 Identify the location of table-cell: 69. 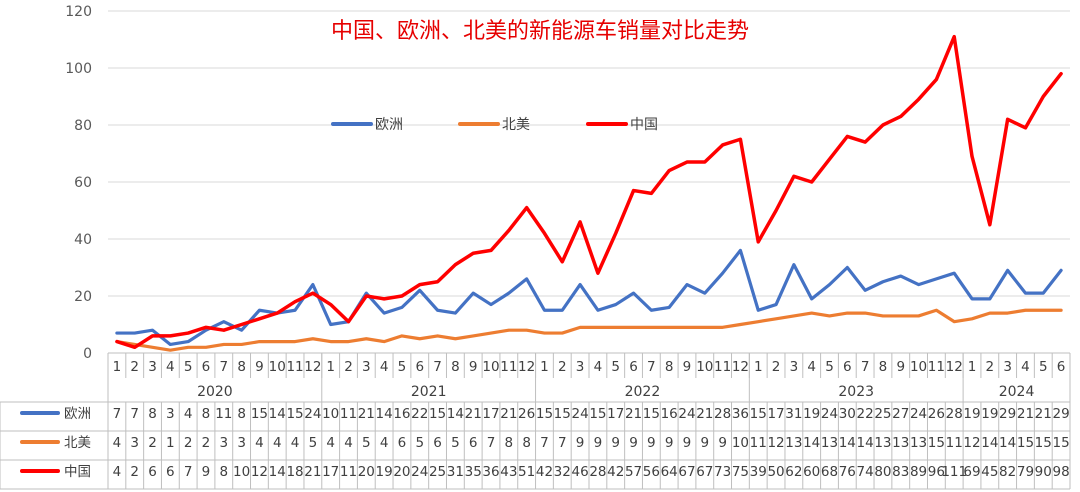
(971, 472).